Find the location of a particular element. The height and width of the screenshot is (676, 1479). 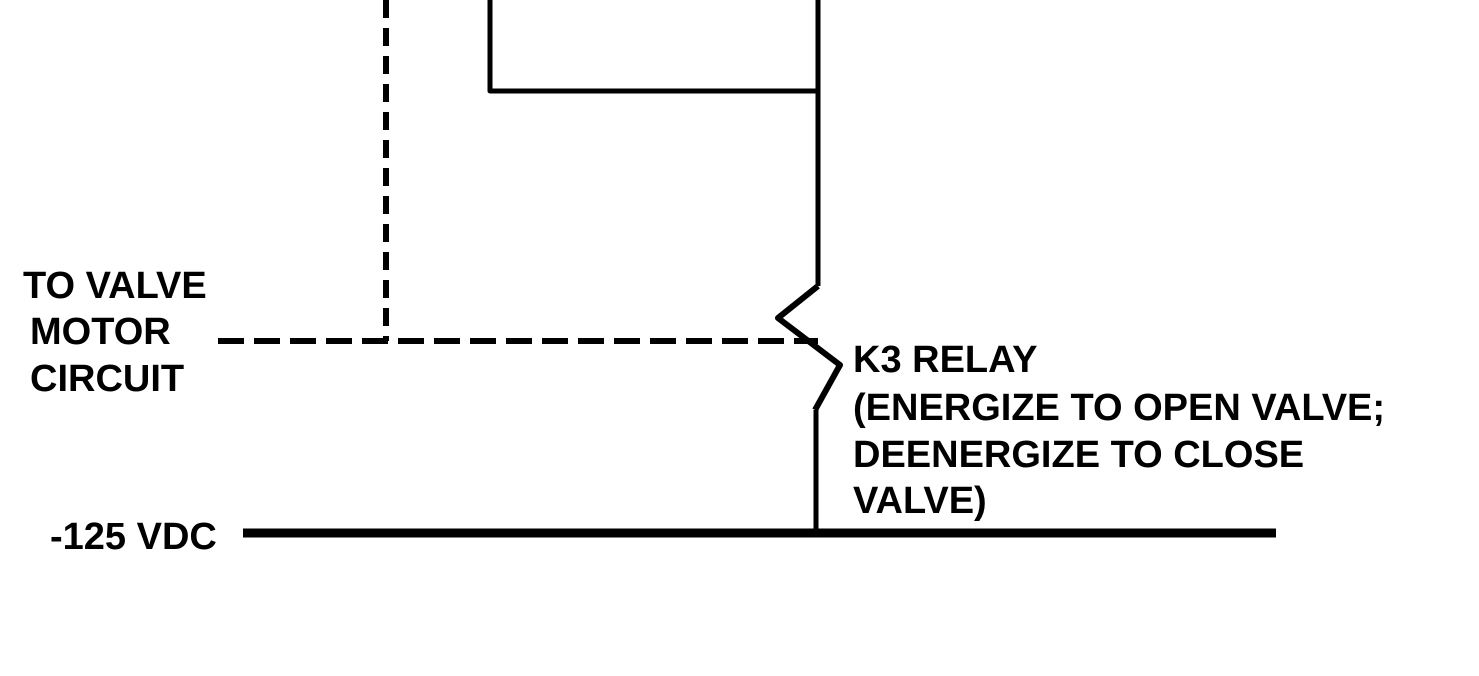

upper-loop-wire is located at coordinates (652, 47).